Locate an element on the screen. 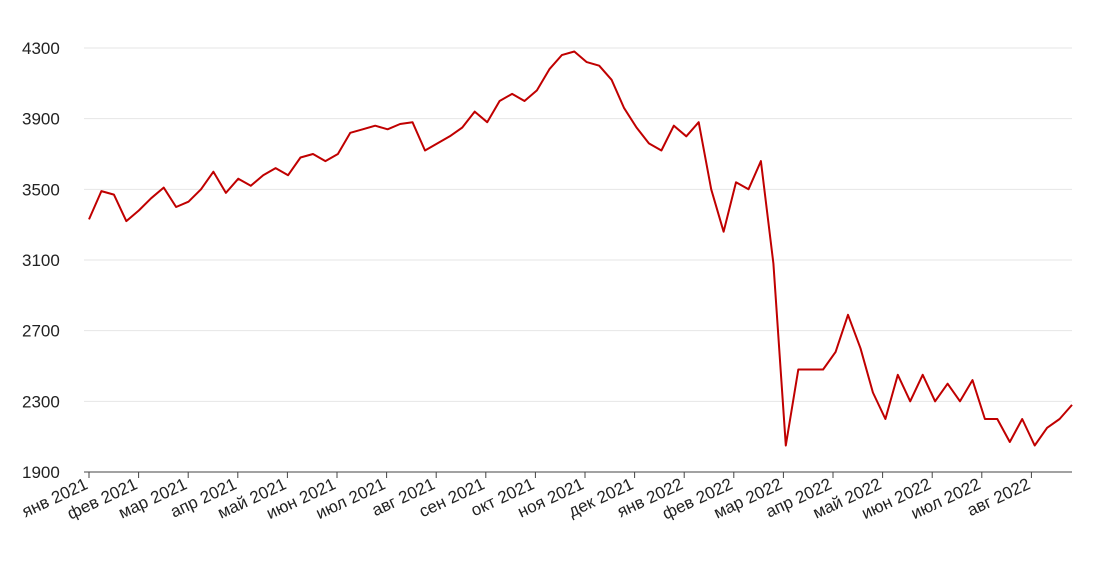  y-tick-label: 3100 is located at coordinates (41, 260).